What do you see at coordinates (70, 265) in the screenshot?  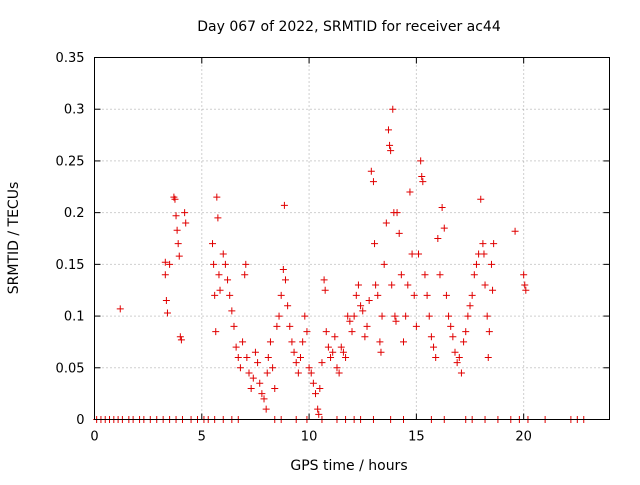 I see `y-tick-label: 0.15` at bounding box center [70, 265].